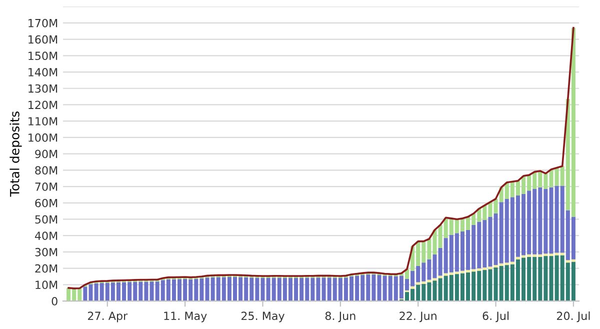 The height and width of the screenshot is (329, 600). Describe the element at coordinates (43, 56) in the screenshot. I see `y-tick-label: 150M` at that location.